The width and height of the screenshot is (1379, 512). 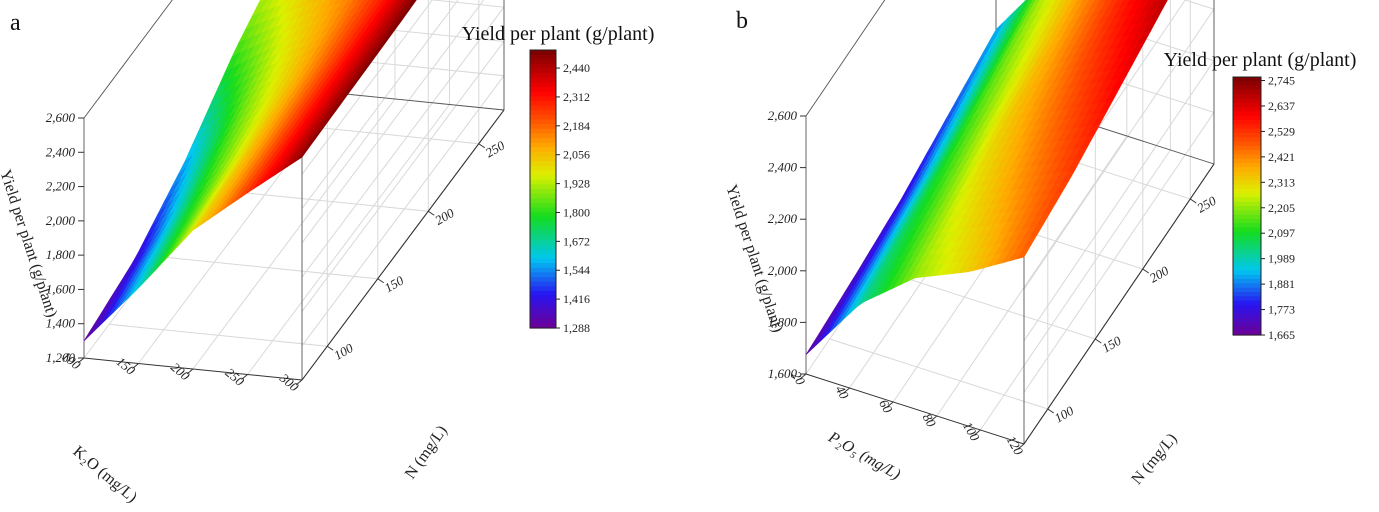 I want to click on x-tick-label: 120, so click(x=1015, y=445).